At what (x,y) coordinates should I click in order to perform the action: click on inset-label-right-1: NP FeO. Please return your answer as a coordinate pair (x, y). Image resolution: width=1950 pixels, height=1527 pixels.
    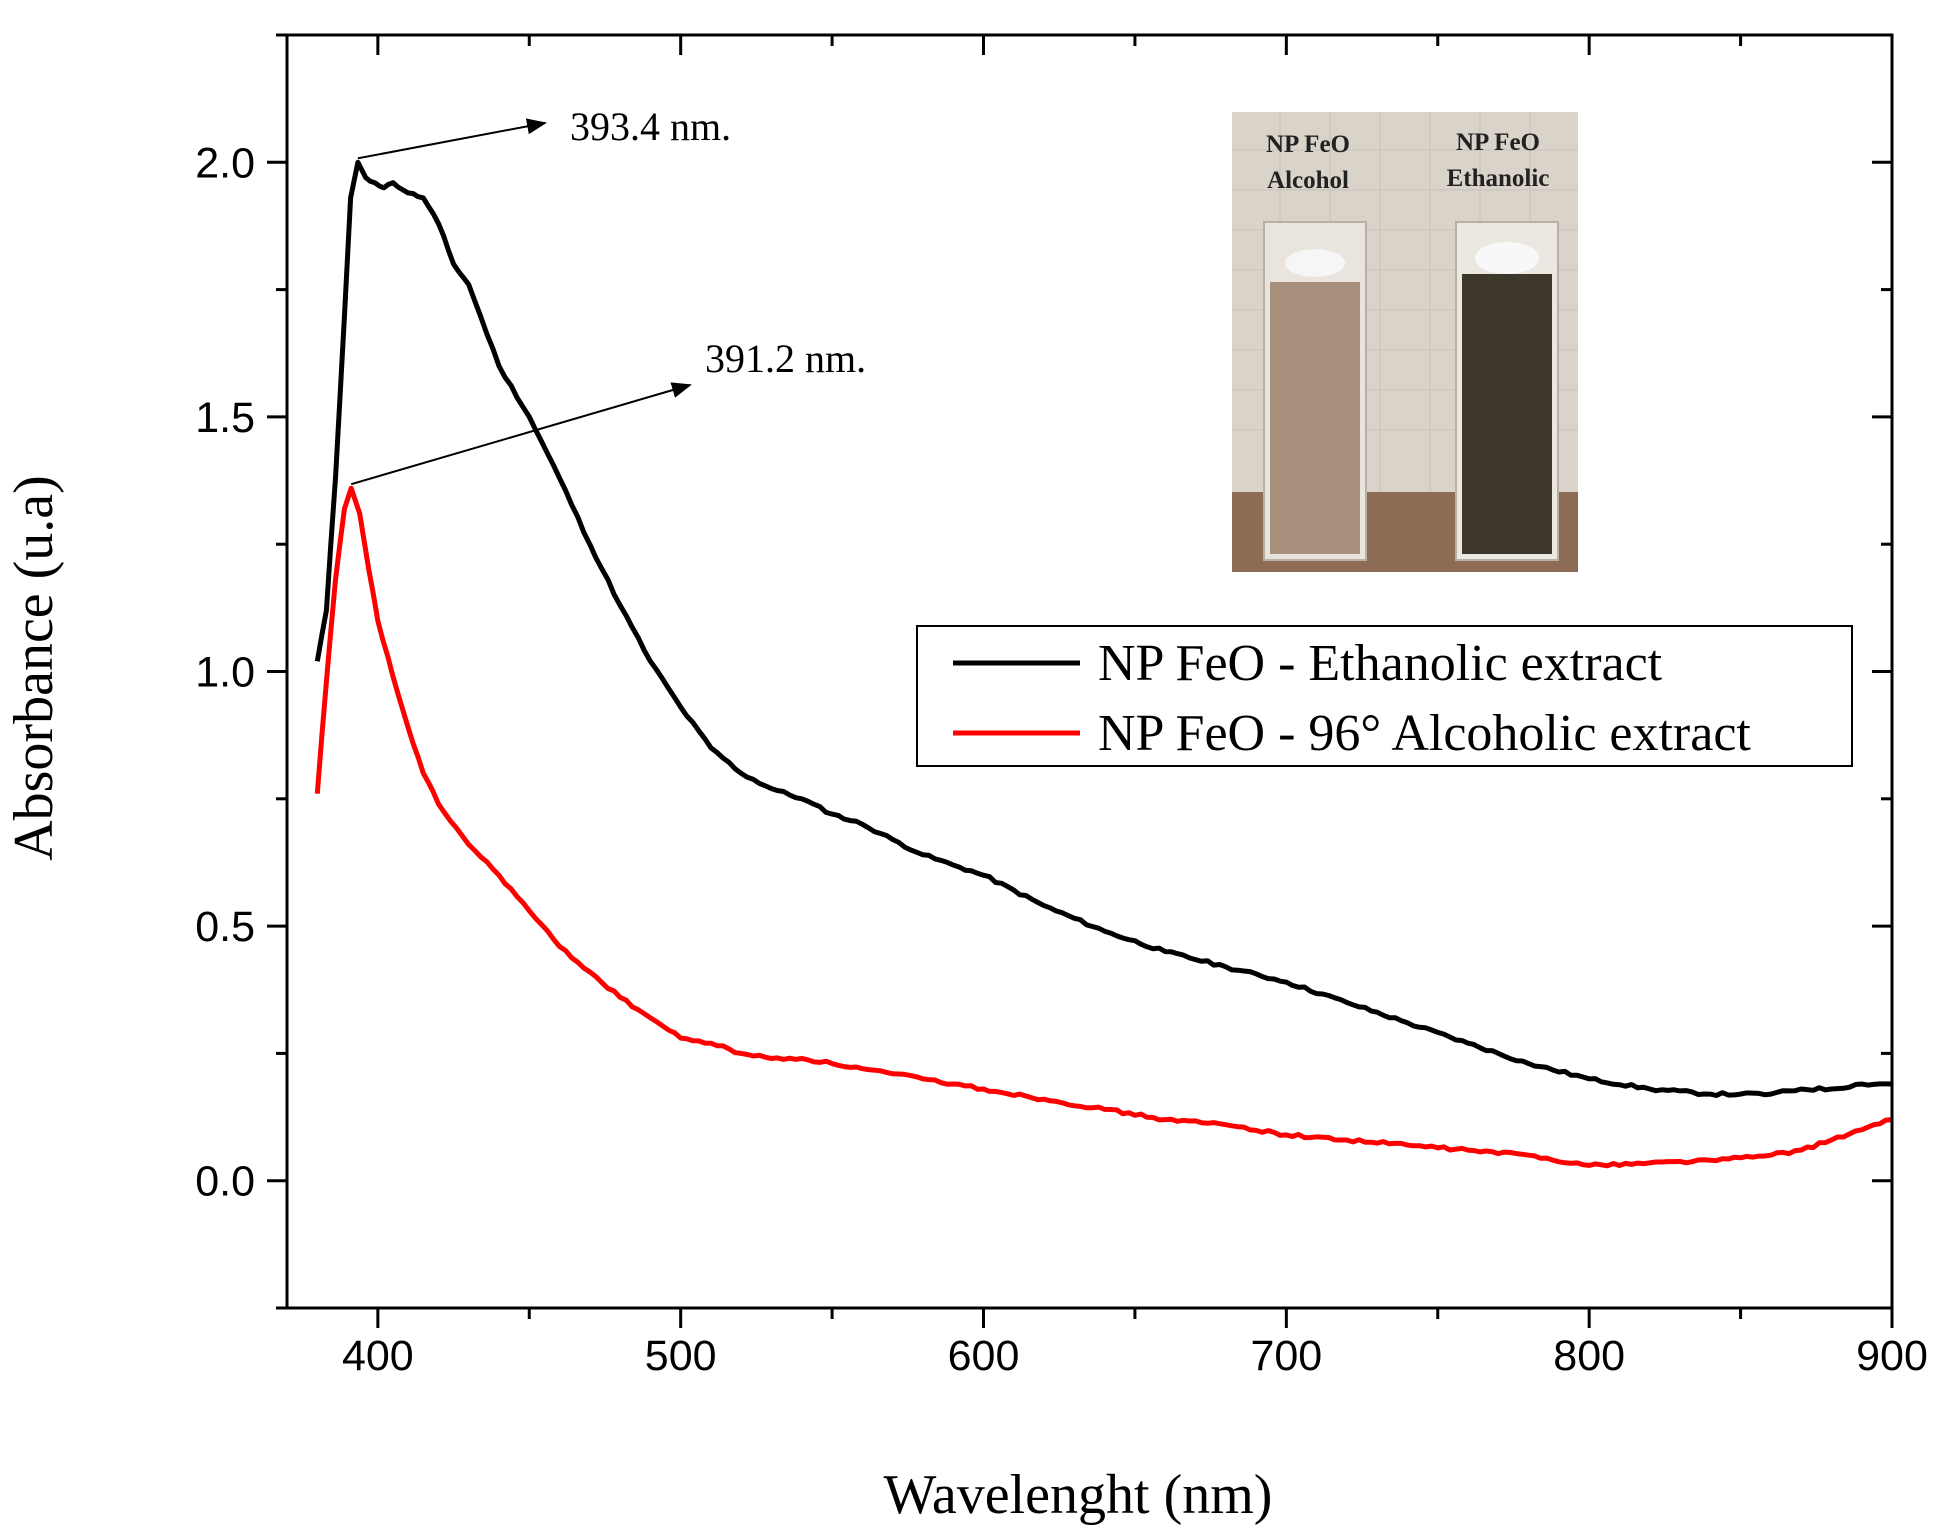
    Looking at the image, I should click on (1498, 142).